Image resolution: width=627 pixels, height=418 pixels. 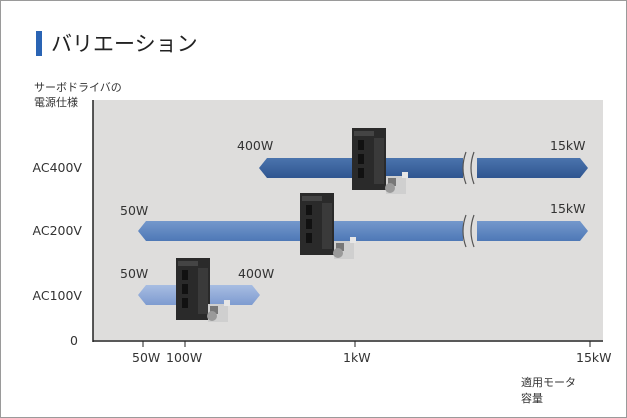 What do you see at coordinates (134, 274) in the screenshot?
I see `bar-ac100v-from-label: 50W` at bounding box center [134, 274].